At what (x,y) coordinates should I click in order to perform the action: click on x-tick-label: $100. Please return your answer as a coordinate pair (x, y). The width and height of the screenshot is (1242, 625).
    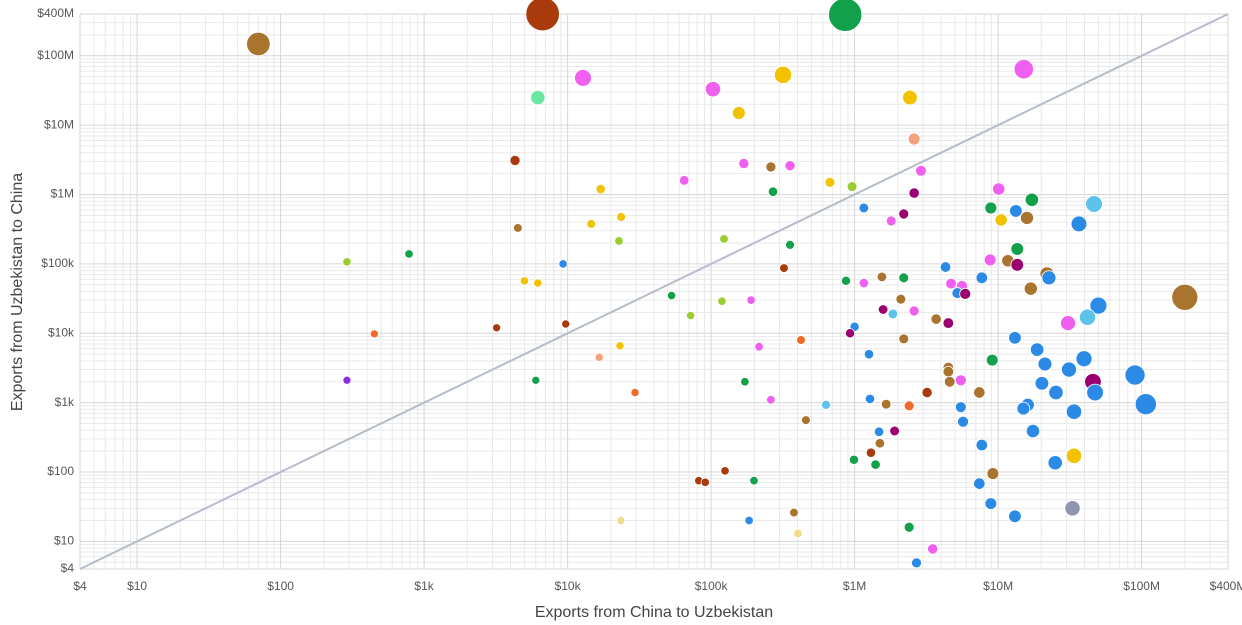
    Looking at the image, I should click on (280, 586).